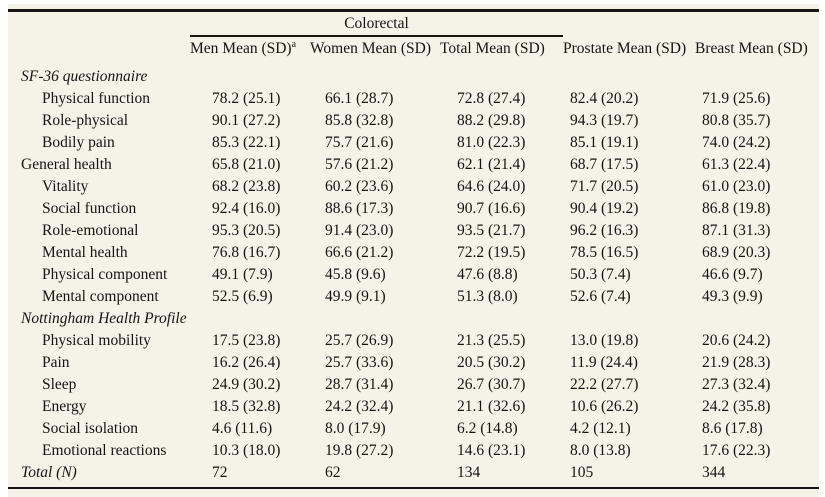  I want to click on row-label: Physical component, so click(105, 274).